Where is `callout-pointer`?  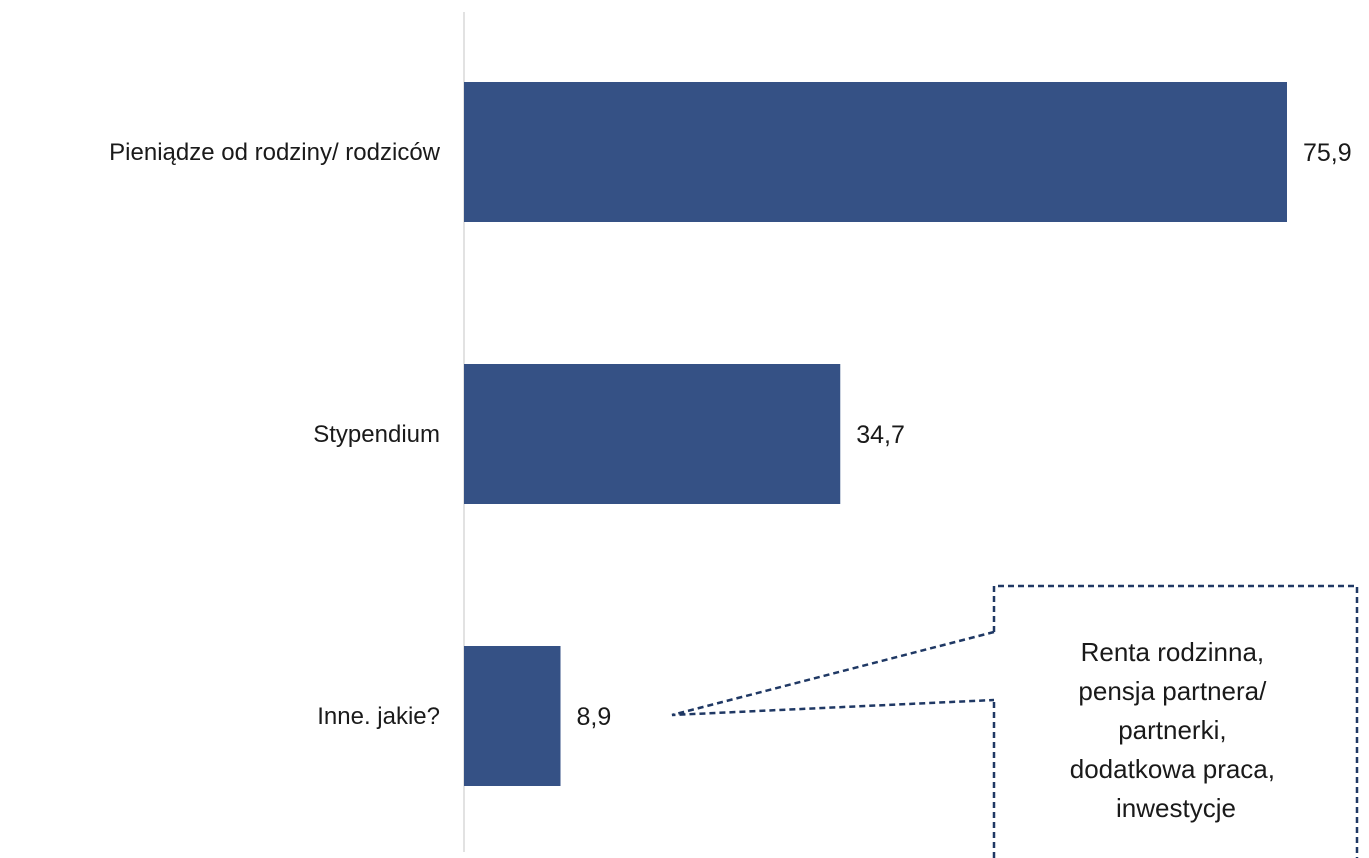
callout-pointer is located at coordinates (833, 673).